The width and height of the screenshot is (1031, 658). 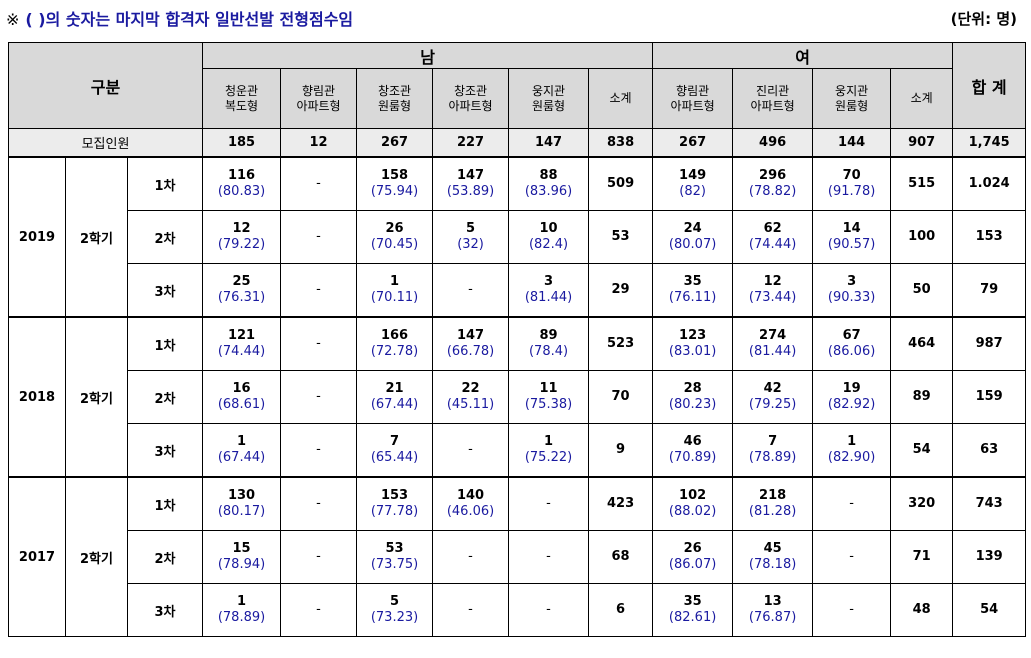 I want to click on count-value: 19, so click(x=851, y=388).